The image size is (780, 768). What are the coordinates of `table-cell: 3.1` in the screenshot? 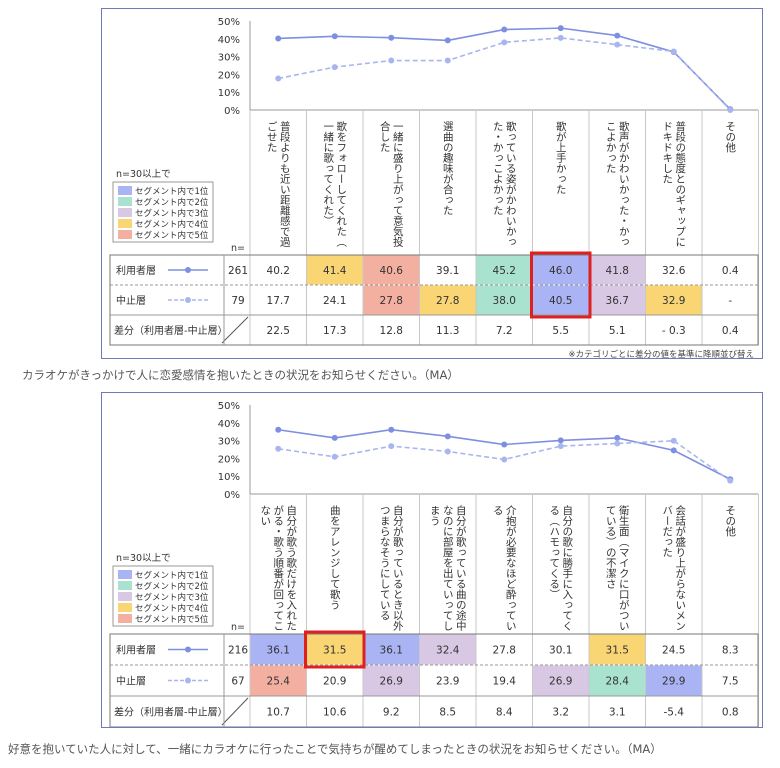 It's located at (617, 713).